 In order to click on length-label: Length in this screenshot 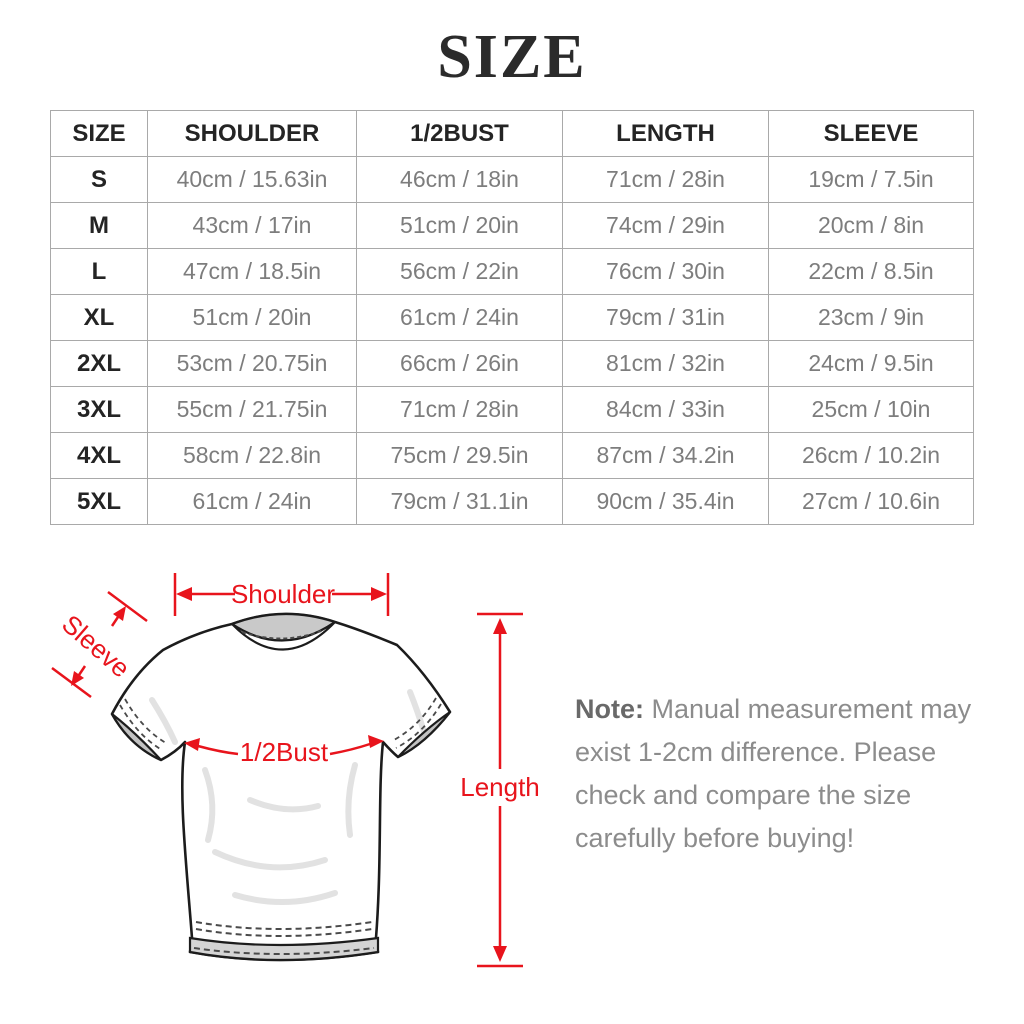, I will do `click(500, 787)`.